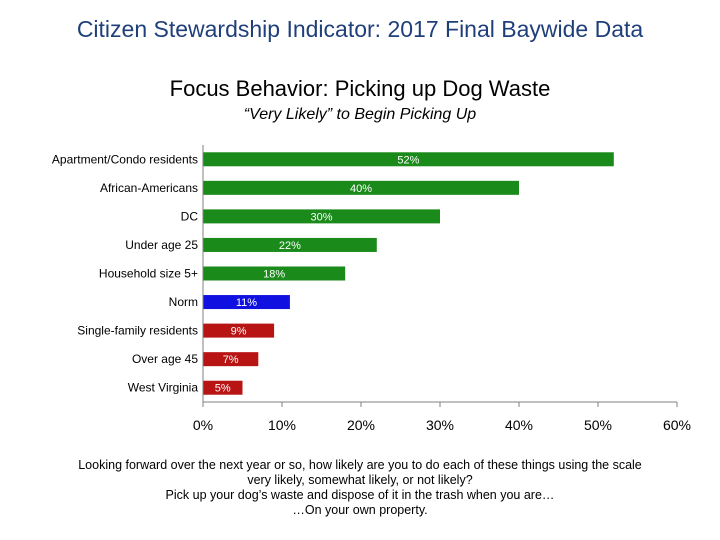  I want to click on category-label-8: West Virginia, so click(163, 388).